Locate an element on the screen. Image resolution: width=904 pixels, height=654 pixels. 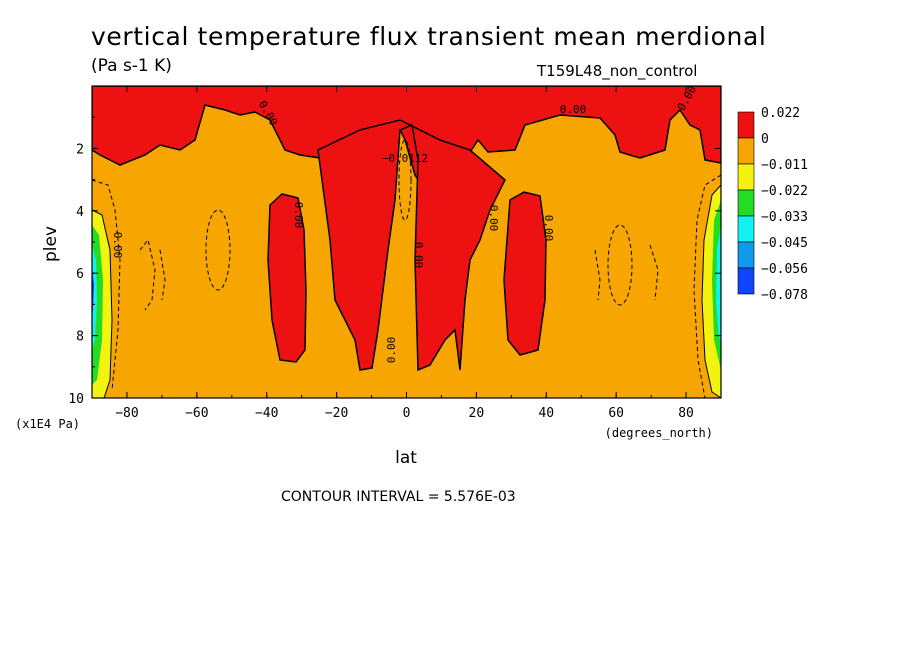
positive-region-right-column is located at coordinates (525, 273).